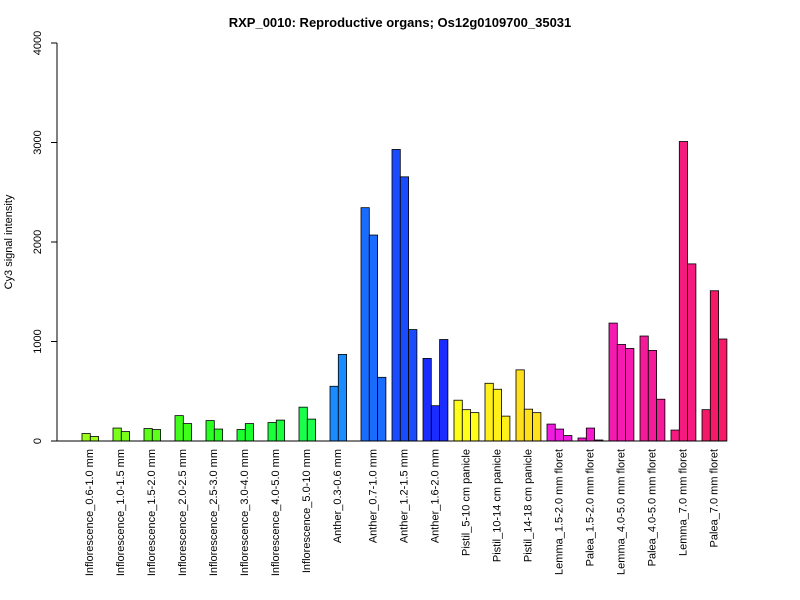 Image resolution: width=800 pixels, height=600 pixels. I want to click on x-tick-label: Pistil_5-10 cm panicle, so click(466, 502).